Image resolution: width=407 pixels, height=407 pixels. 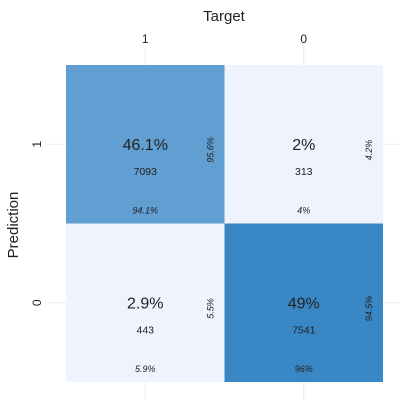 What do you see at coordinates (13, 225) in the screenshot?
I see `y-axis-title: Prediction` at bounding box center [13, 225].